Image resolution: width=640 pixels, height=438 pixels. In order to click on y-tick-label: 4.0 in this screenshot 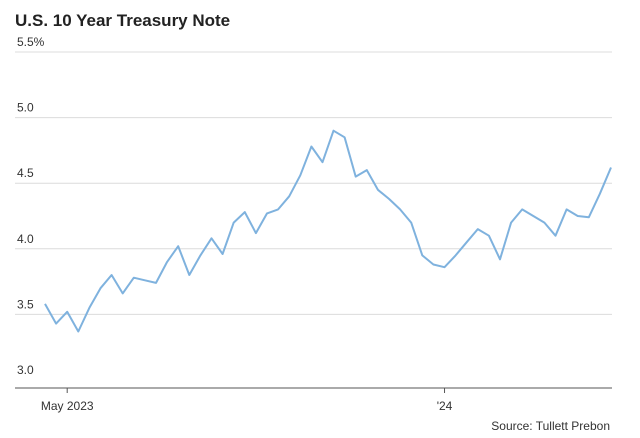, I will do `click(25, 239)`.